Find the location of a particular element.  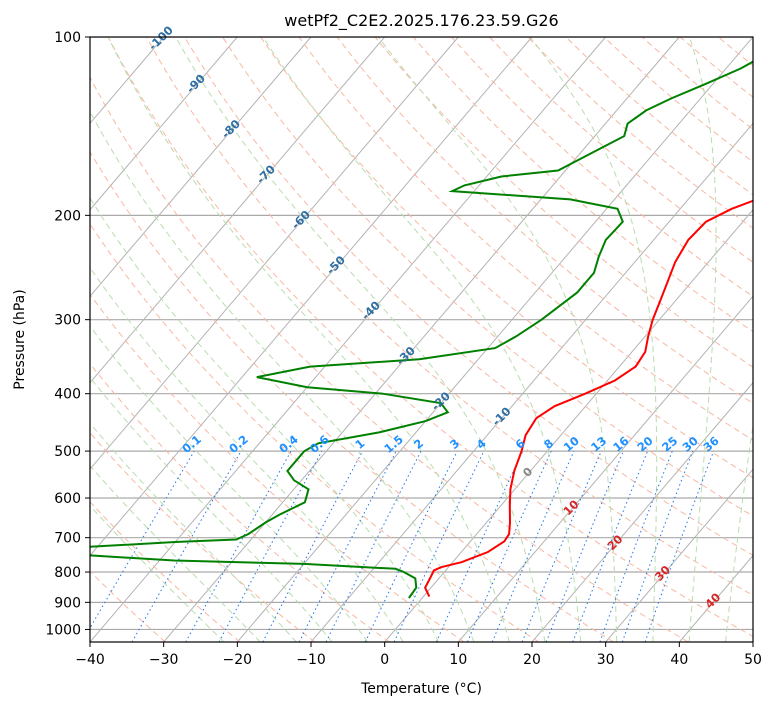

mixing-ratio-label: 0.1 is located at coordinates (191, 444).